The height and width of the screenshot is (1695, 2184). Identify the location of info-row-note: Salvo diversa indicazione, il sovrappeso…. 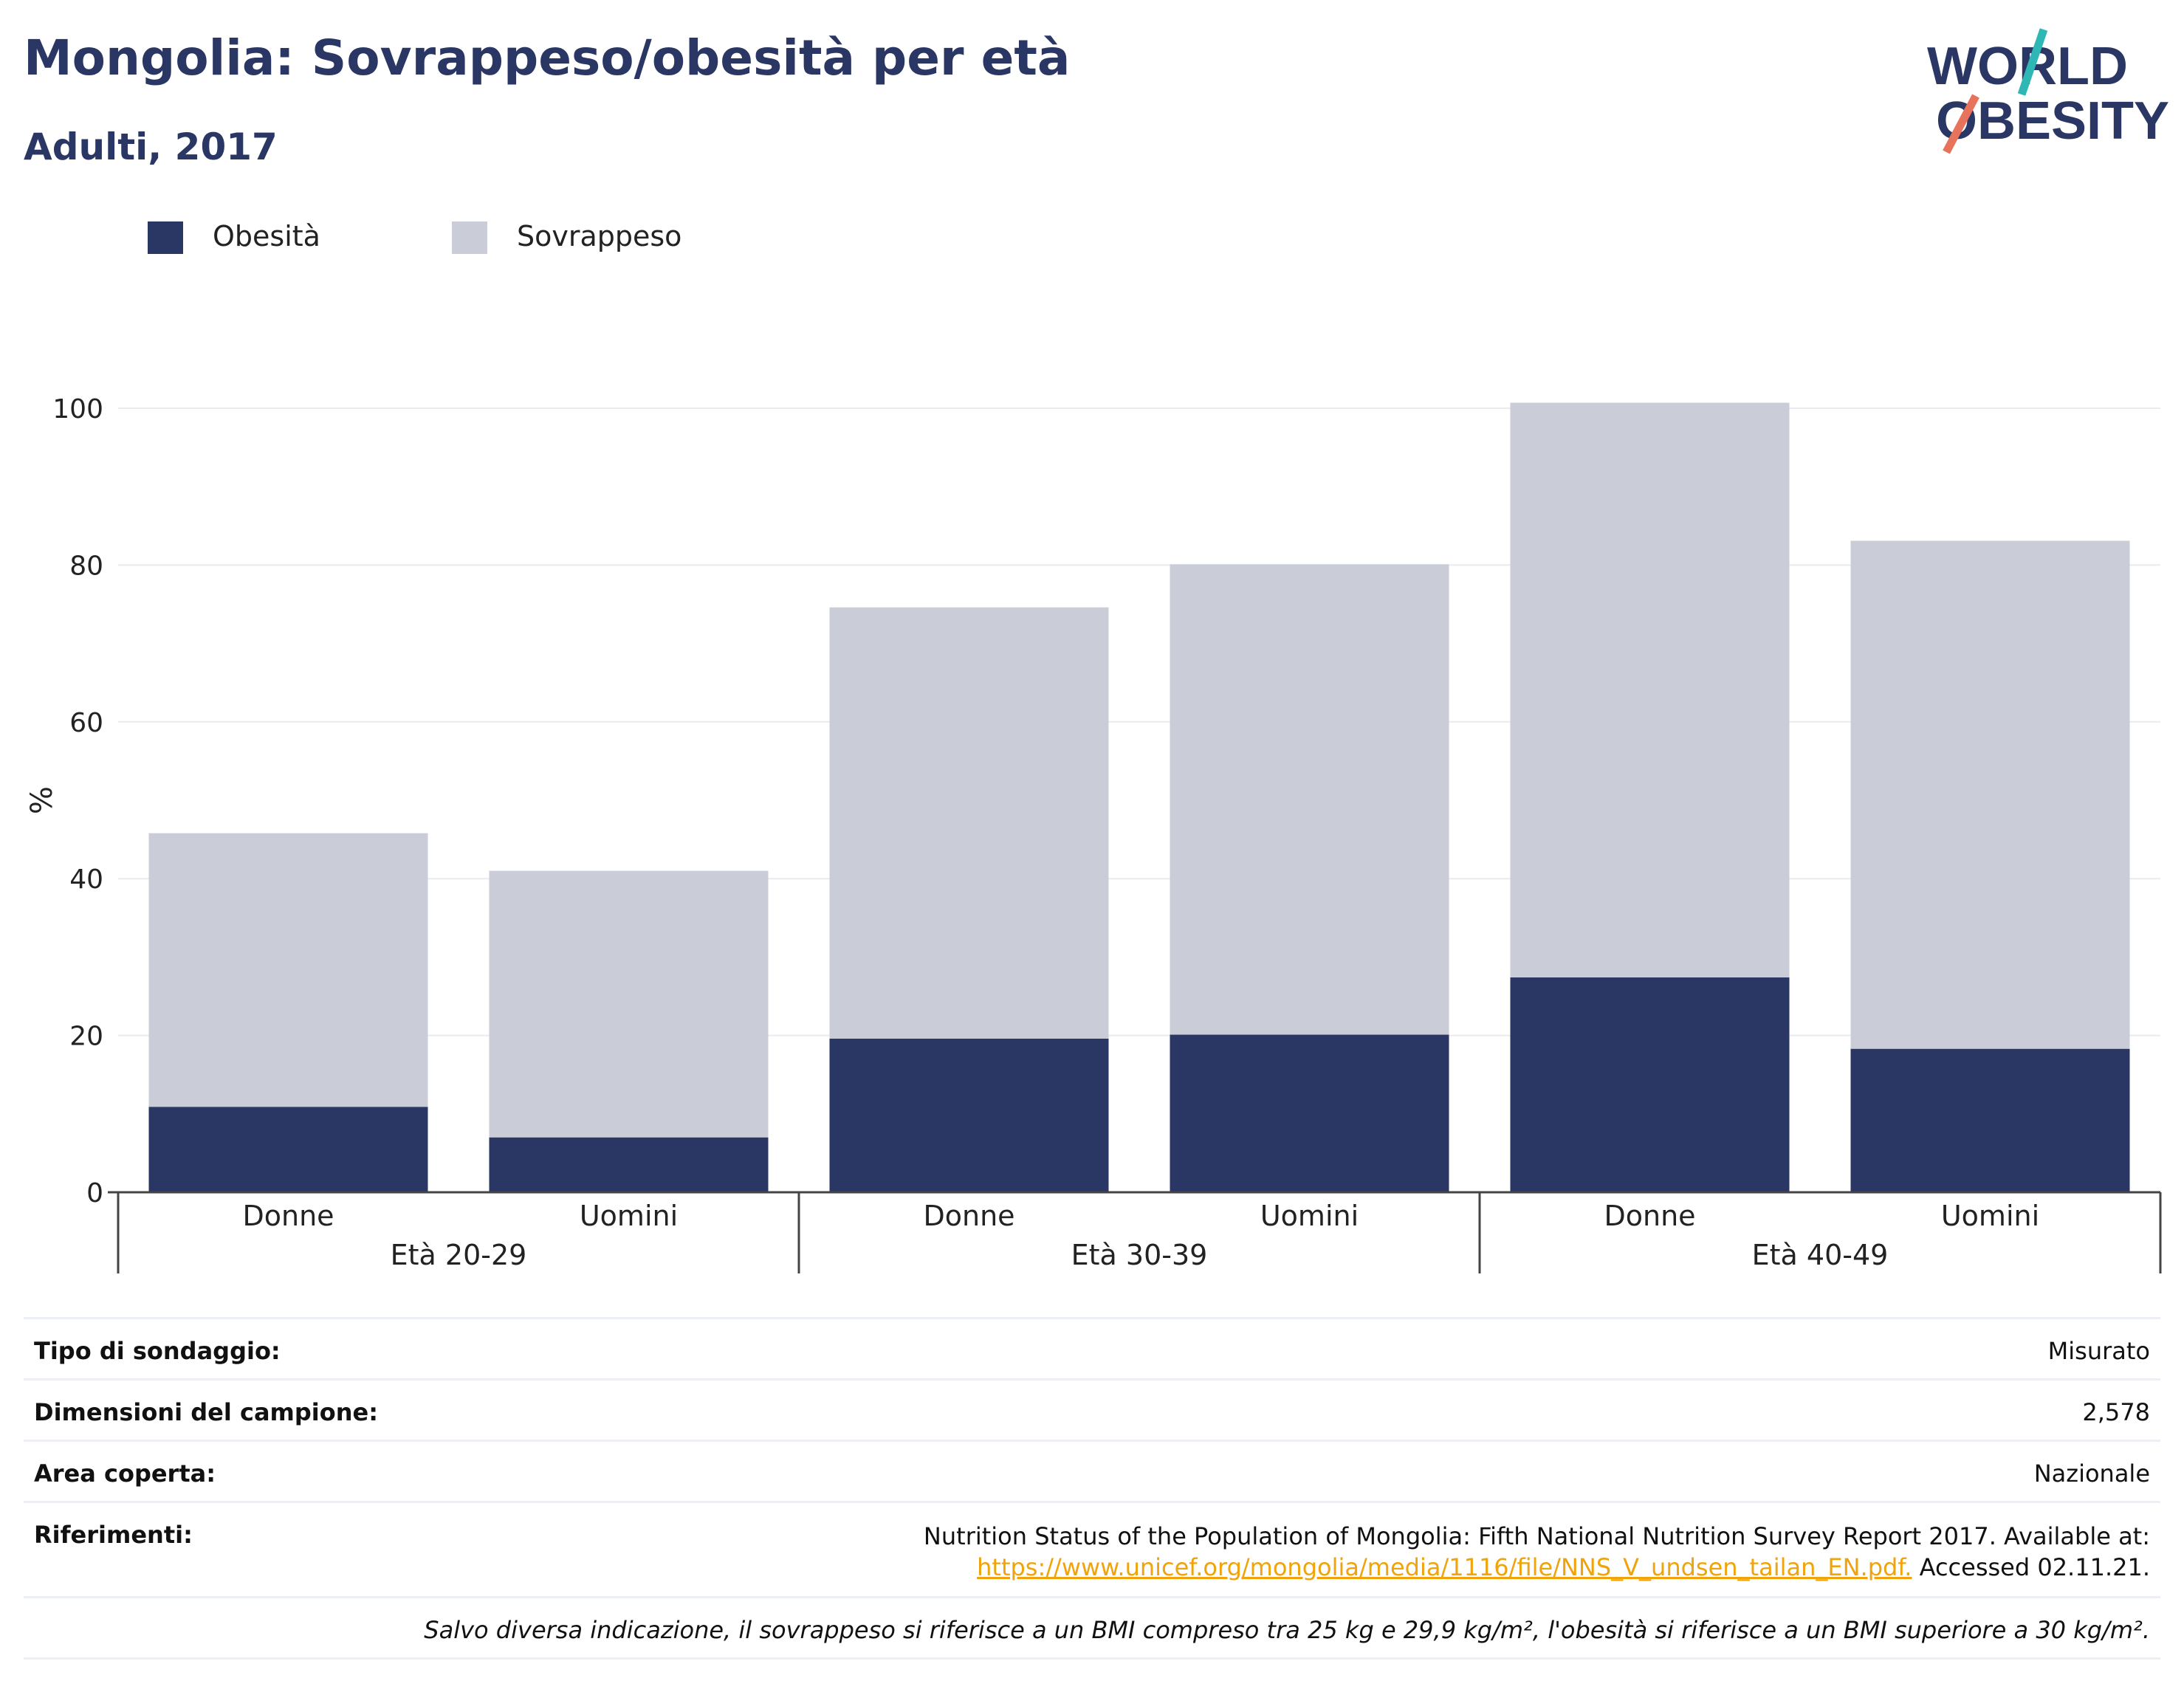
(1092, 1628).